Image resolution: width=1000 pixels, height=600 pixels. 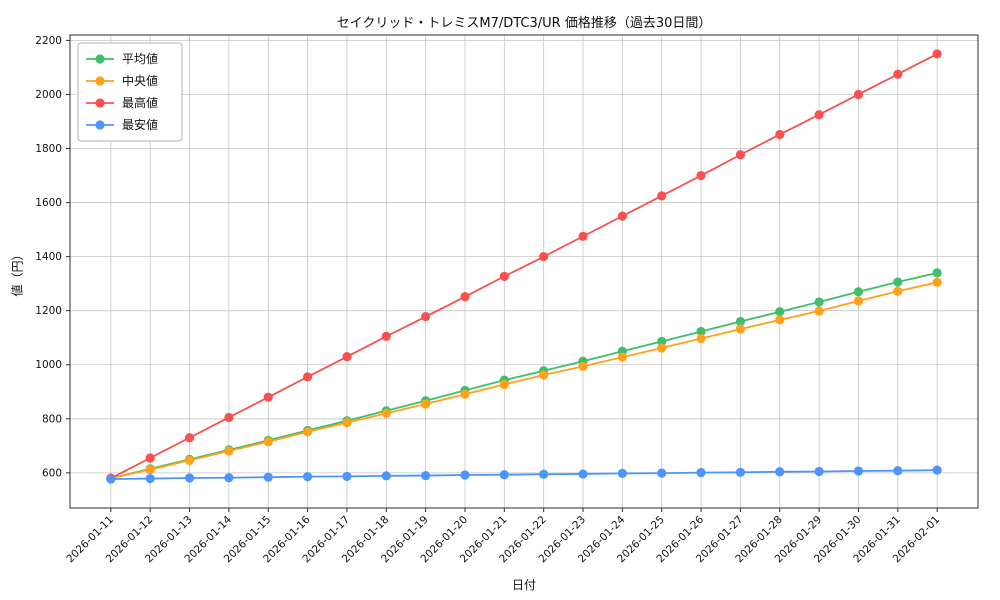 I want to click on x-axis-label: 日付, so click(x=523, y=585).